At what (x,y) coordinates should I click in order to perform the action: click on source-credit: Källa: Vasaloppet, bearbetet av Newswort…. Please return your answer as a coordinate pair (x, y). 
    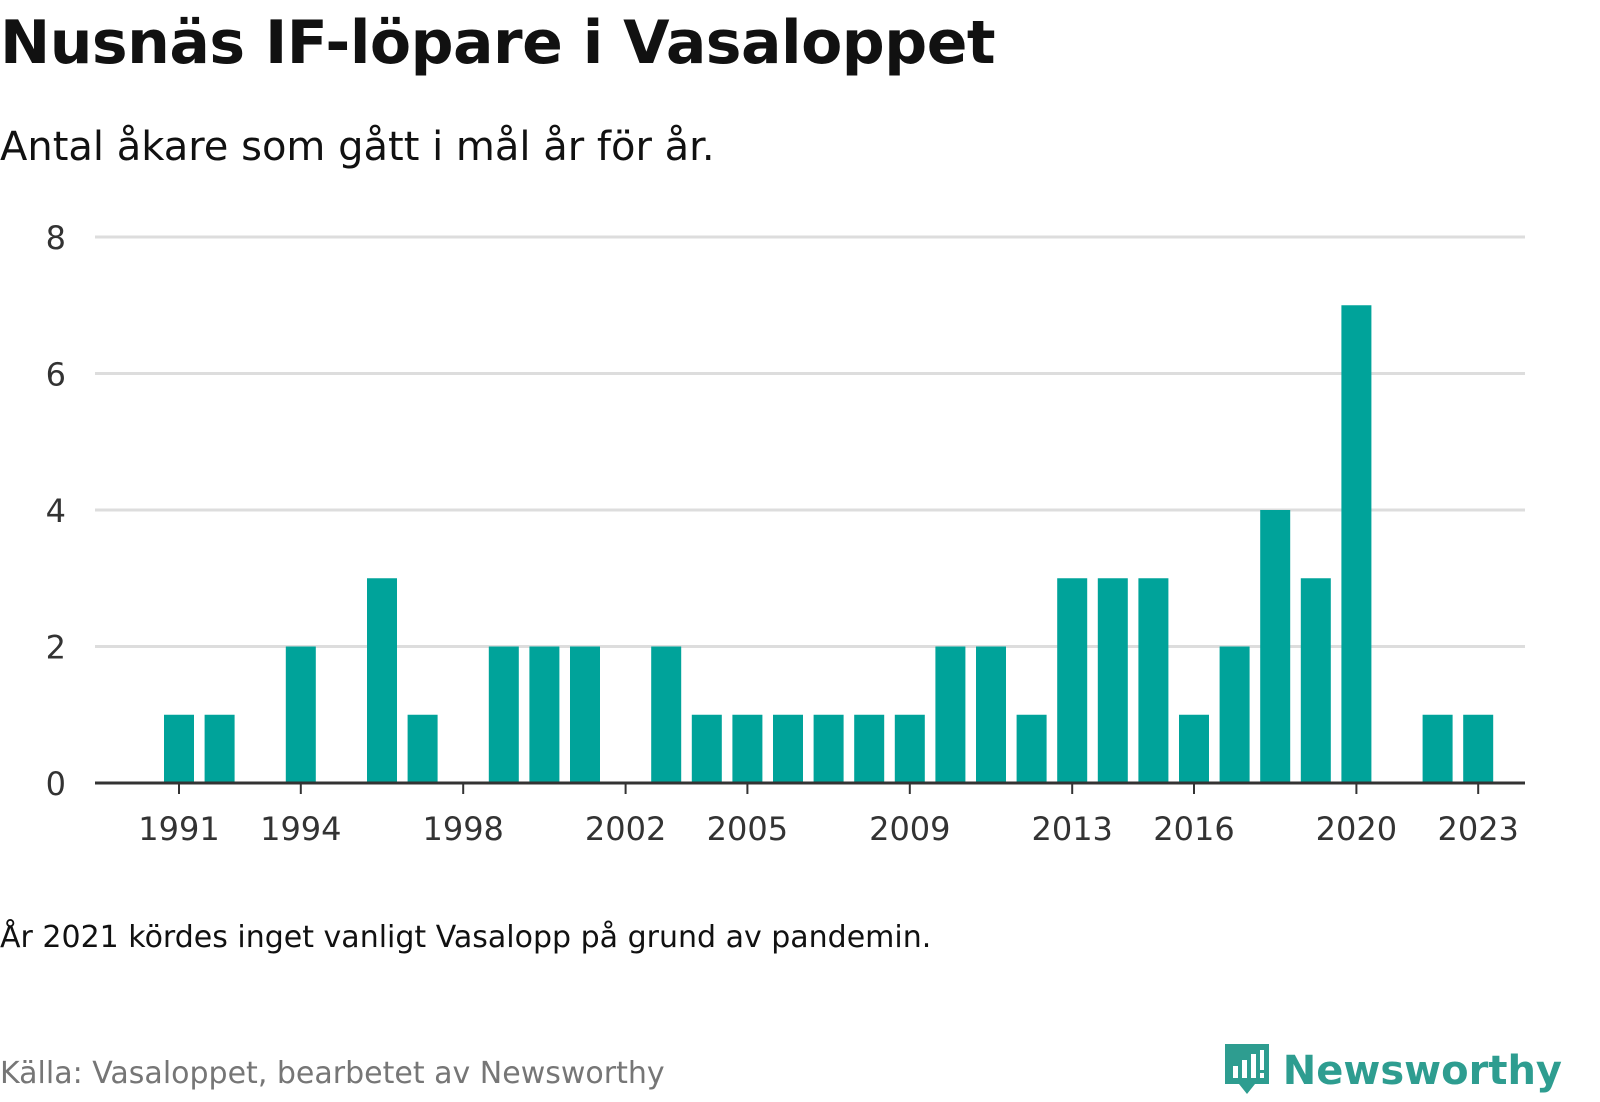
    Looking at the image, I should click on (332, 1073).